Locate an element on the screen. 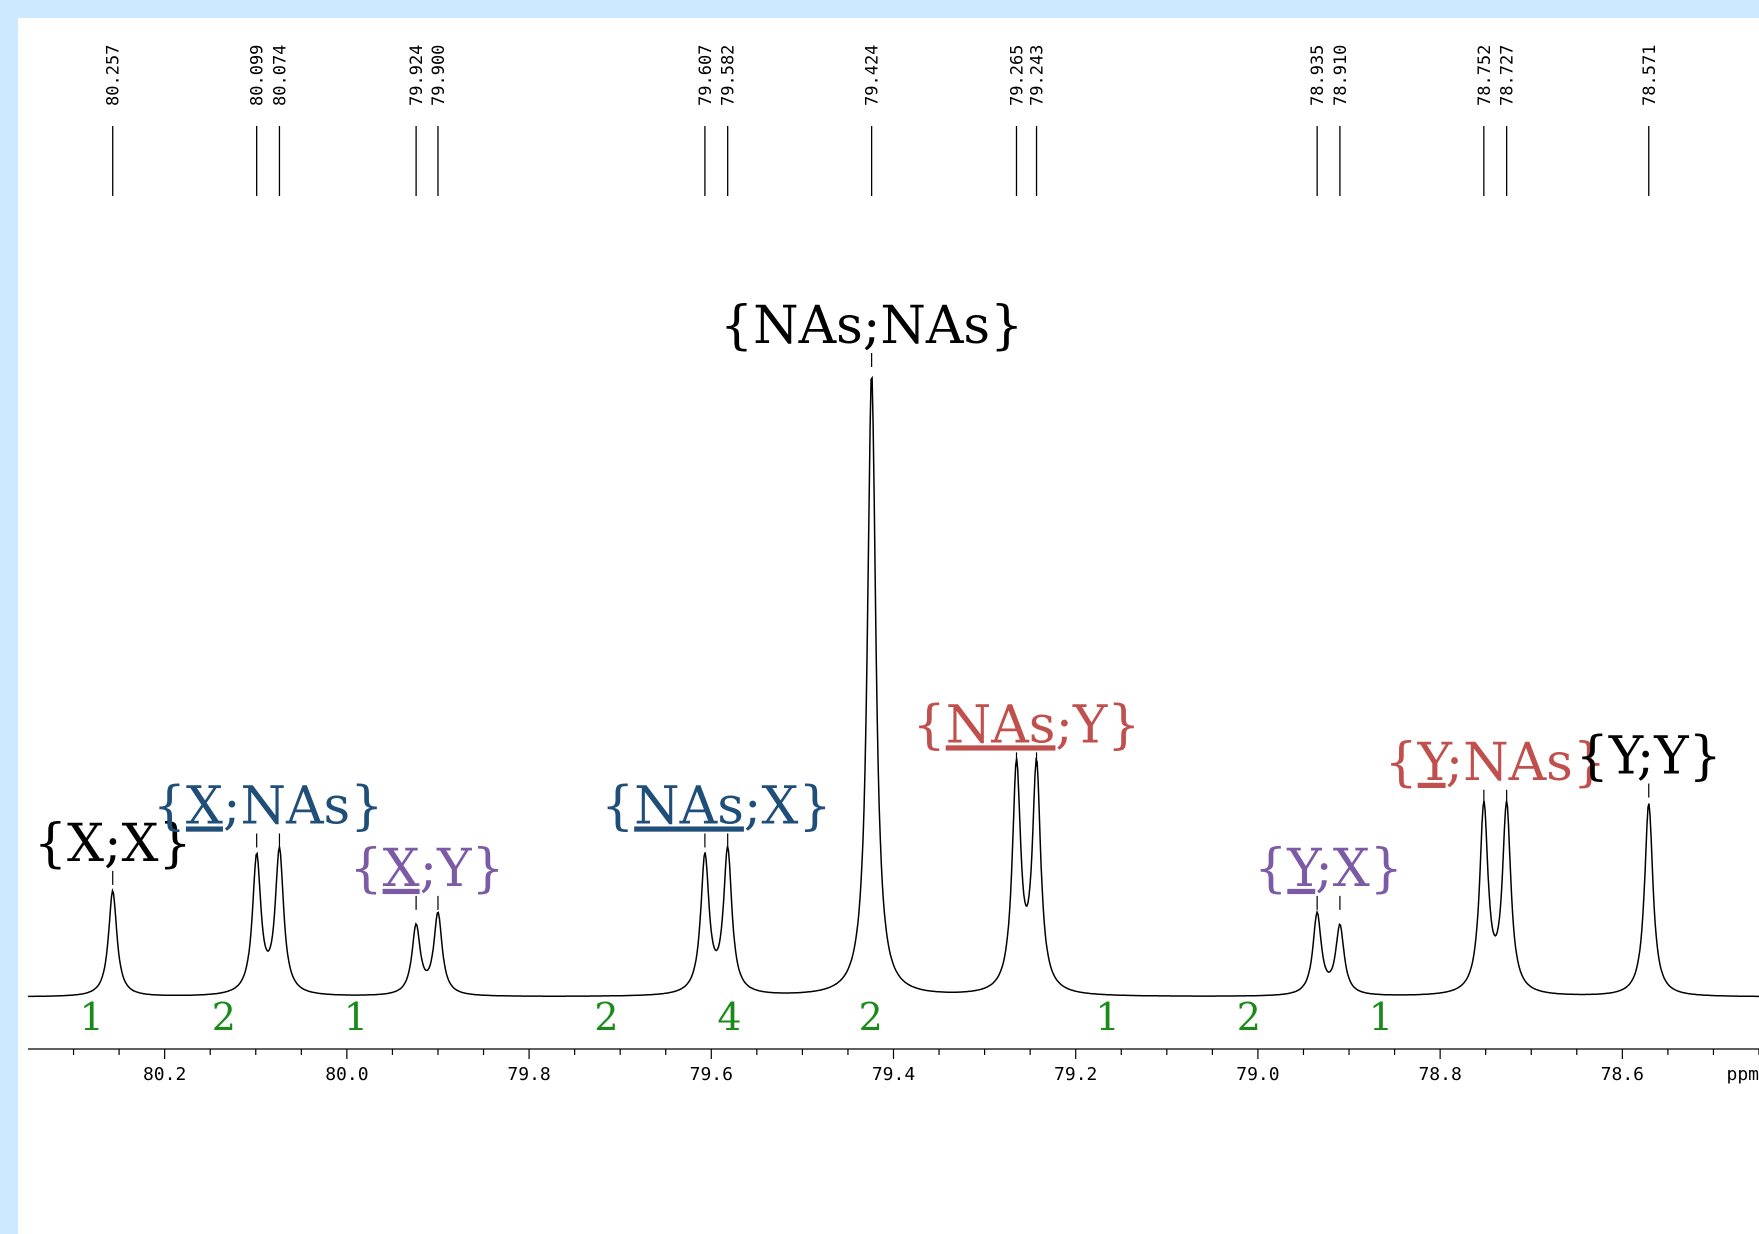 This screenshot has height=1234, width=1759. assignment-label: {X;NAs} is located at coordinates (268, 812).